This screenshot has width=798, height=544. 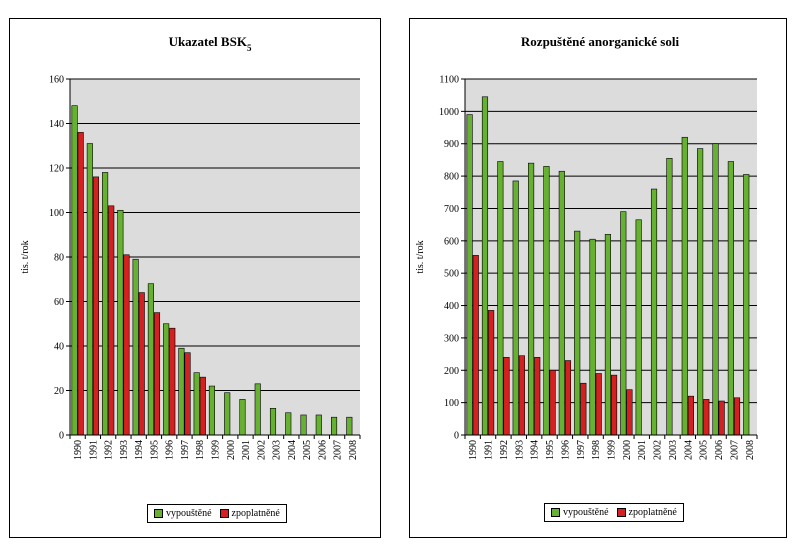 I want to click on y-tick-label: 140, so click(x=56, y=124).